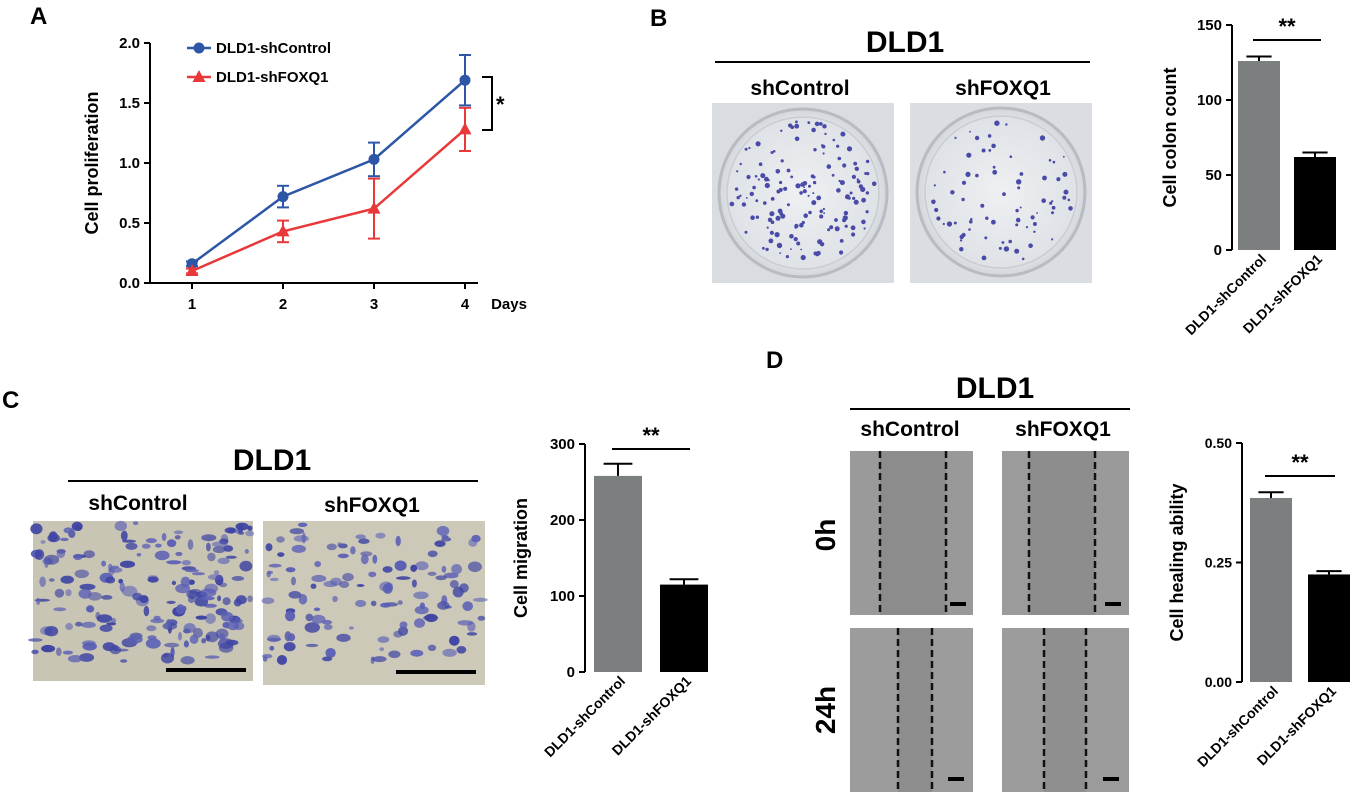 The width and height of the screenshot is (1360, 794). Describe the element at coordinates (1063, 429) in the screenshot. I see `wound-label-shfoxq1: shFOXQ1` at that location.